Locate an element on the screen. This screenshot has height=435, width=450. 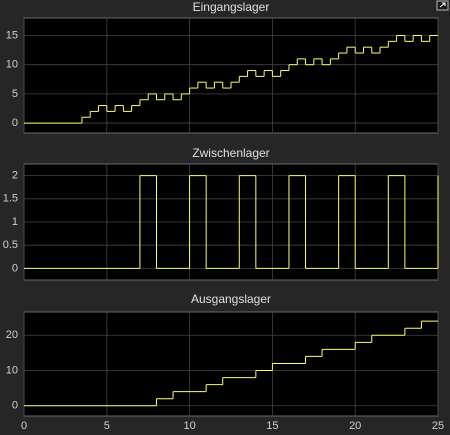
x-tick-label: 20 is located at coordinates (355, 426).